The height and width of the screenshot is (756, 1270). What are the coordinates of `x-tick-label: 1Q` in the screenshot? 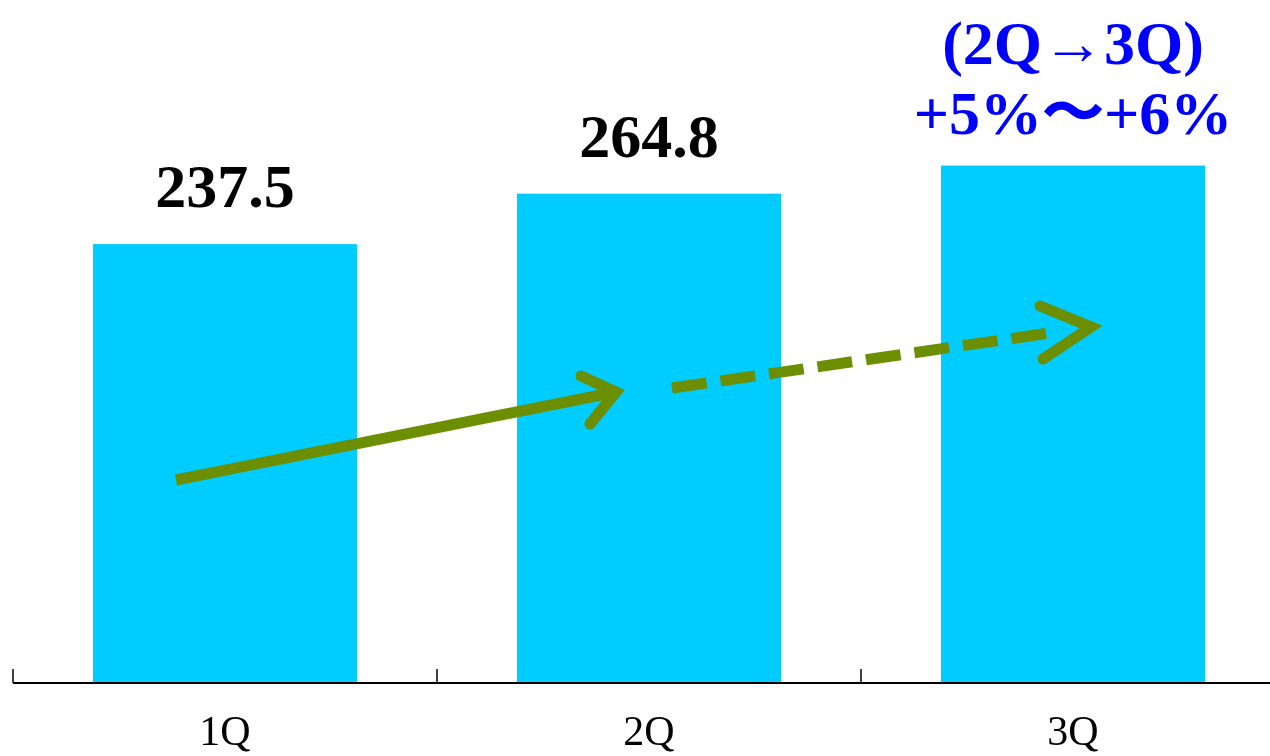 It's located at (225, 731).